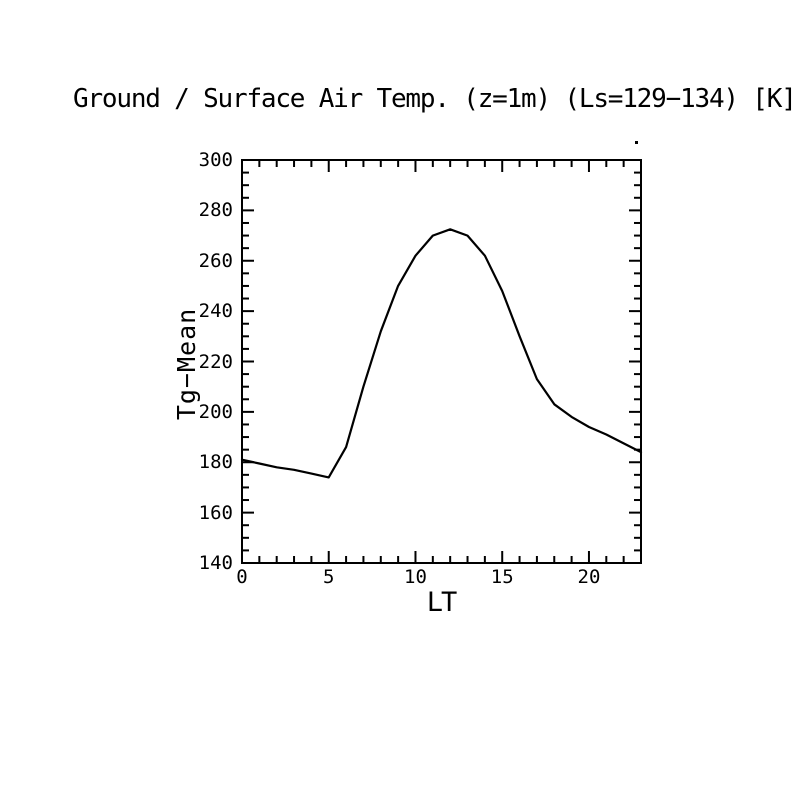 This screenshot has height=804, width=804. Describe the element at coordinates (441, 602) in the screenshot. I see `x-axis-label: LT` at that location.